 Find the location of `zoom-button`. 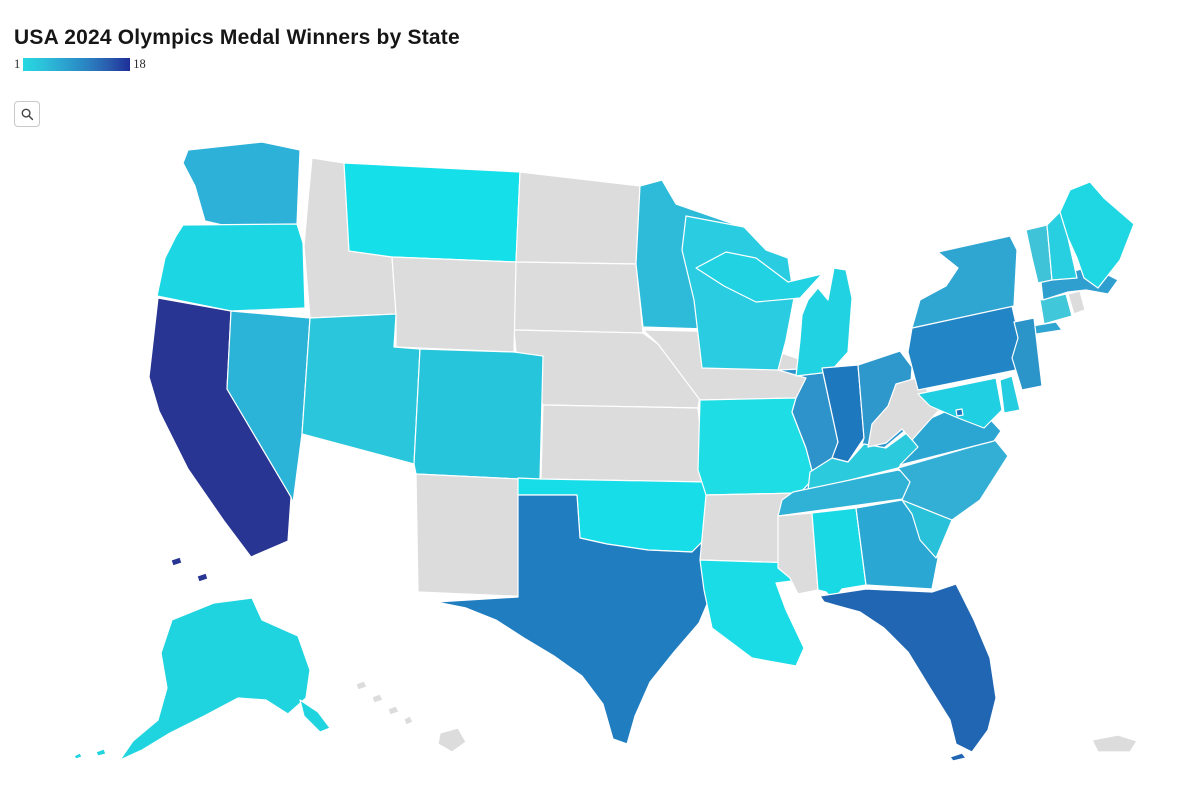

zoom-button is located at coordinates (27, 114).